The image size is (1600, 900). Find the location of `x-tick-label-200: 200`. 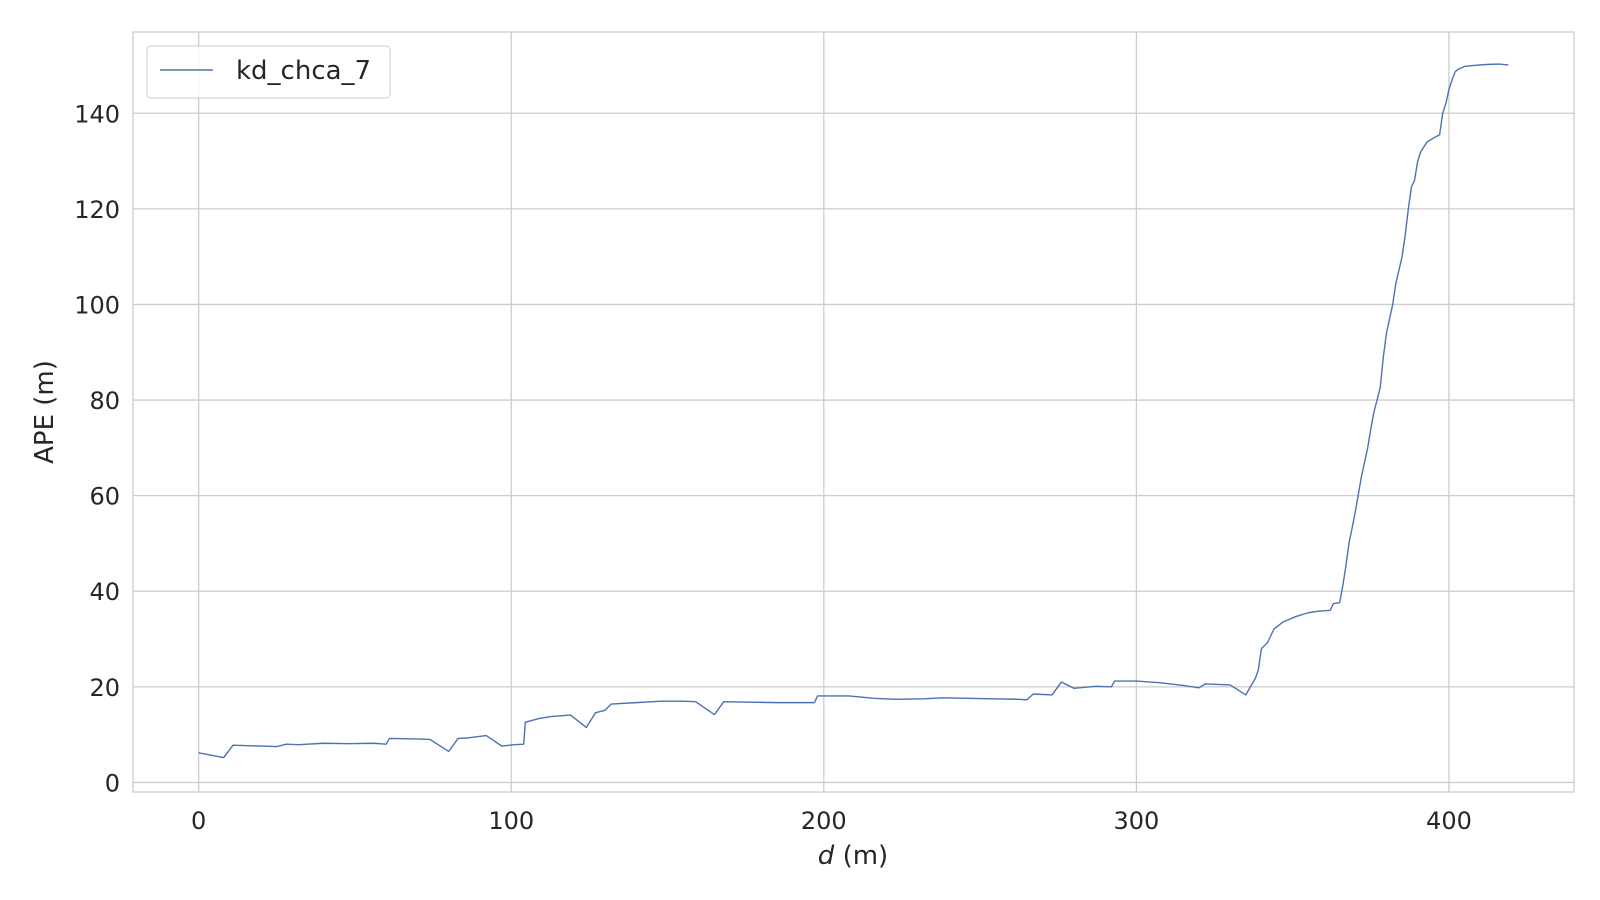

x-tick-label-200: 200 is located at coordinates (824, 821).